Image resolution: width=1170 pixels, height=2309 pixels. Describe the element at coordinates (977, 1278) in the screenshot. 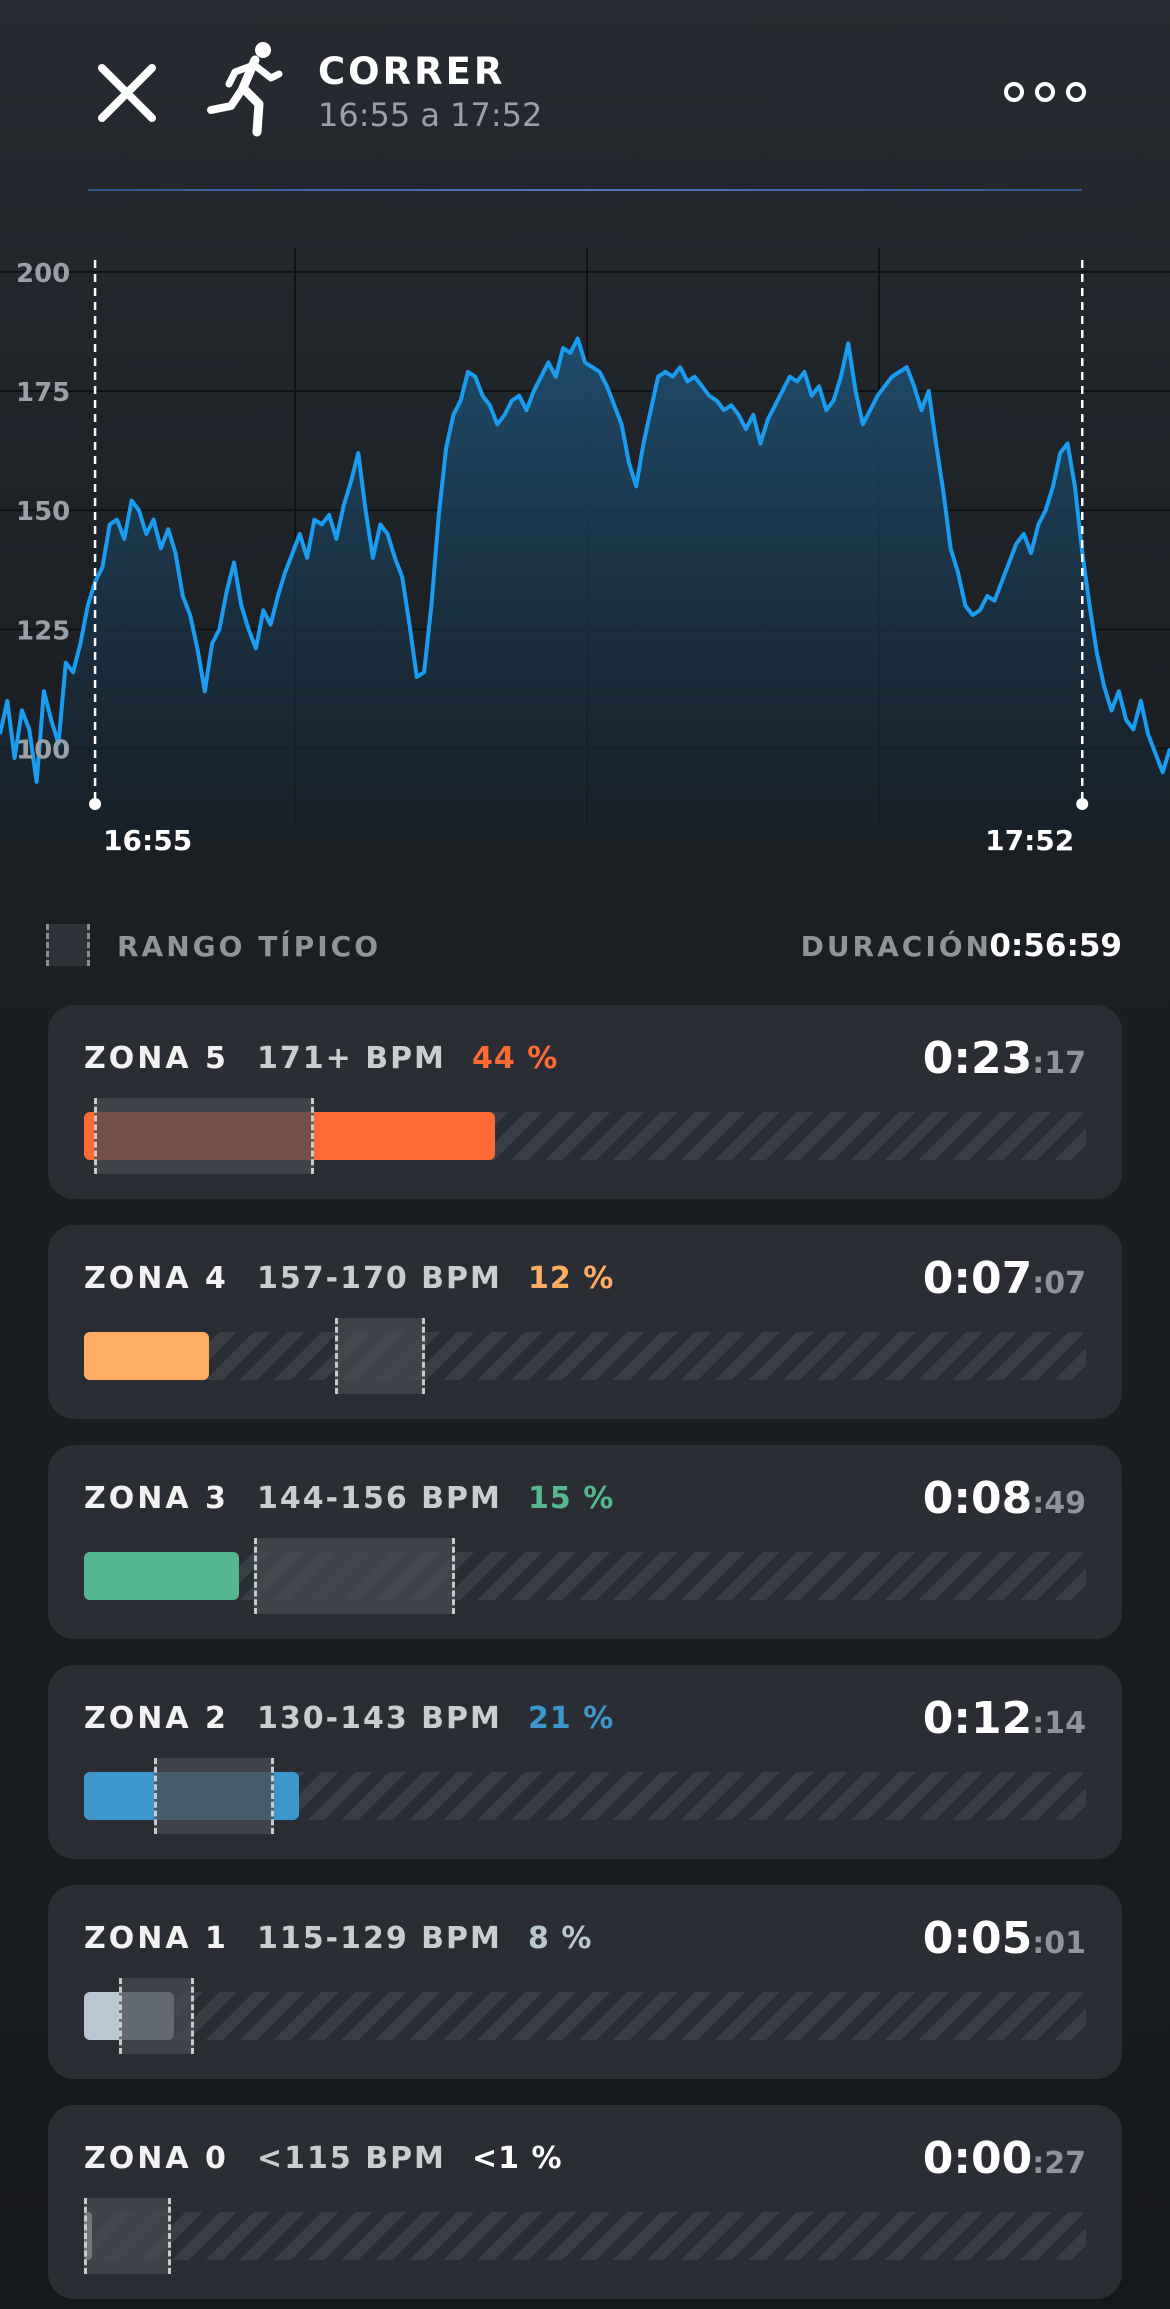

I see `zone-time-main: 0:07` at that location.